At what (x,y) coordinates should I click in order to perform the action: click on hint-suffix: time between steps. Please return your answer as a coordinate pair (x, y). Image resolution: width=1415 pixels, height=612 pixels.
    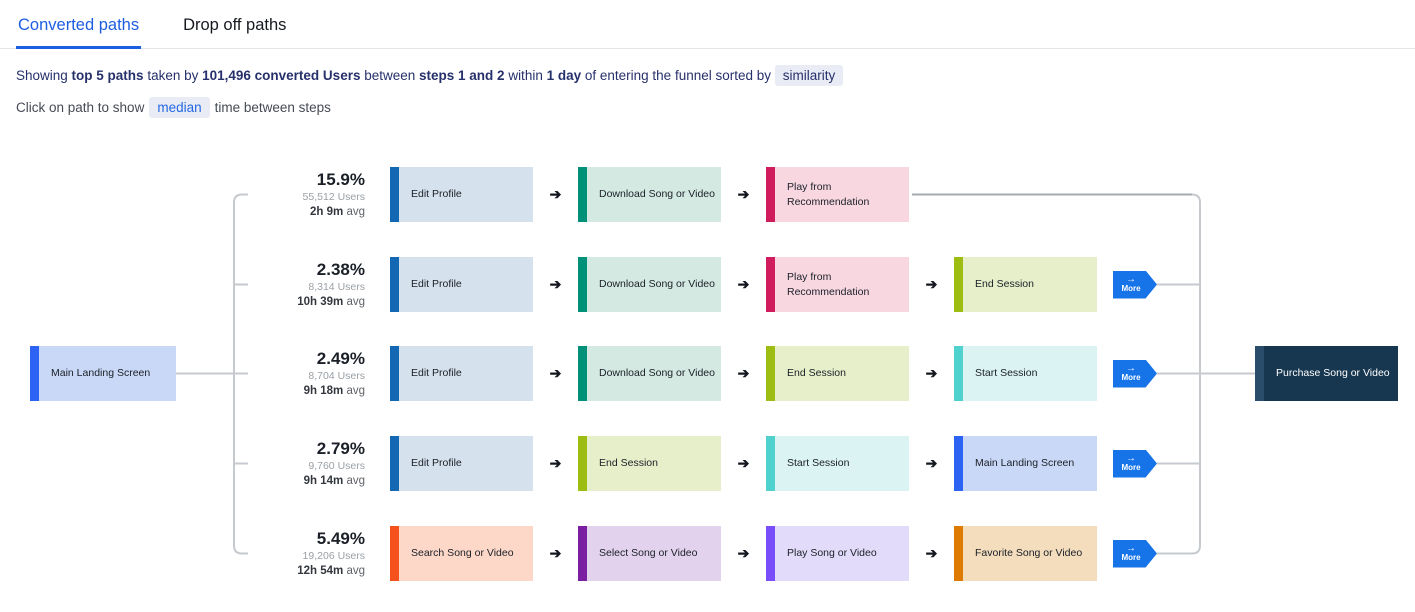
    Looking at the image, I should click on (272, 107).